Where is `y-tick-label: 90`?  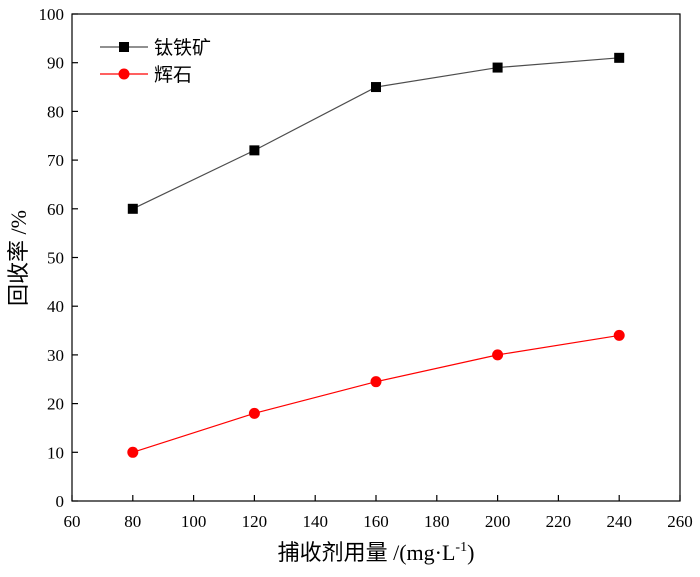 y-tick-label: 90 is located at coordinates (55, 63).